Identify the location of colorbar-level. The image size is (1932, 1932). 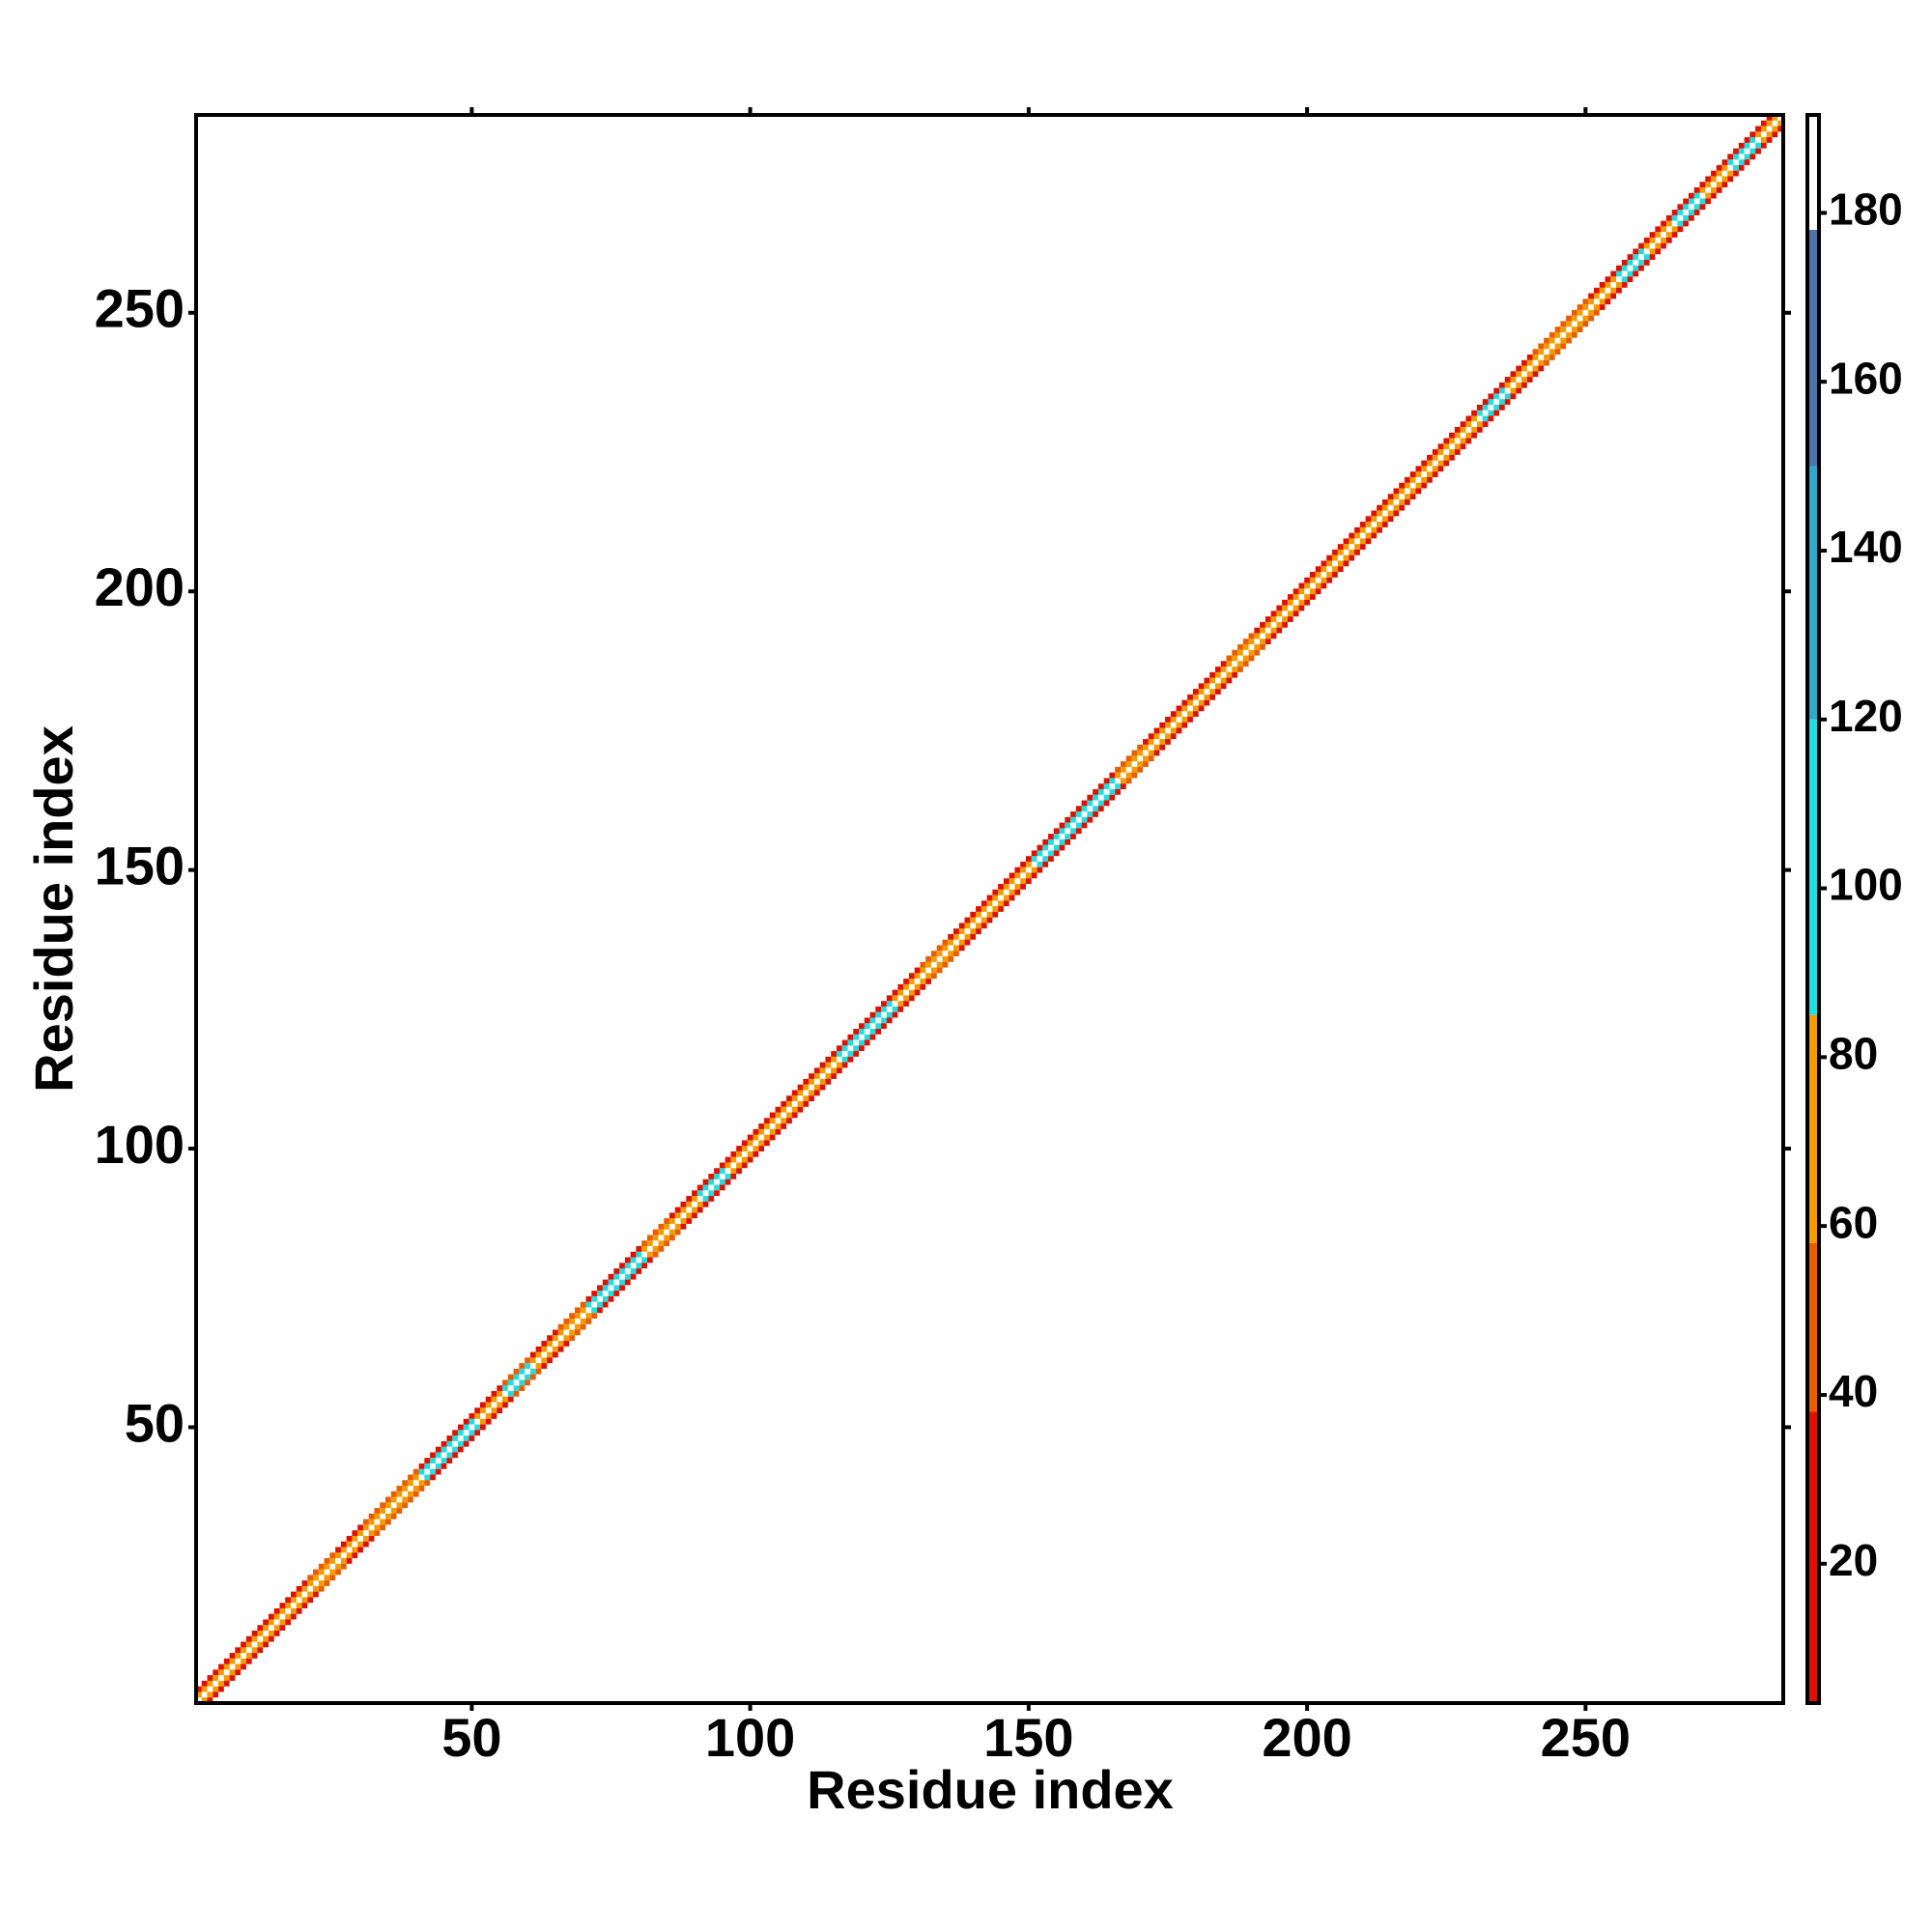
(1813, 1327).